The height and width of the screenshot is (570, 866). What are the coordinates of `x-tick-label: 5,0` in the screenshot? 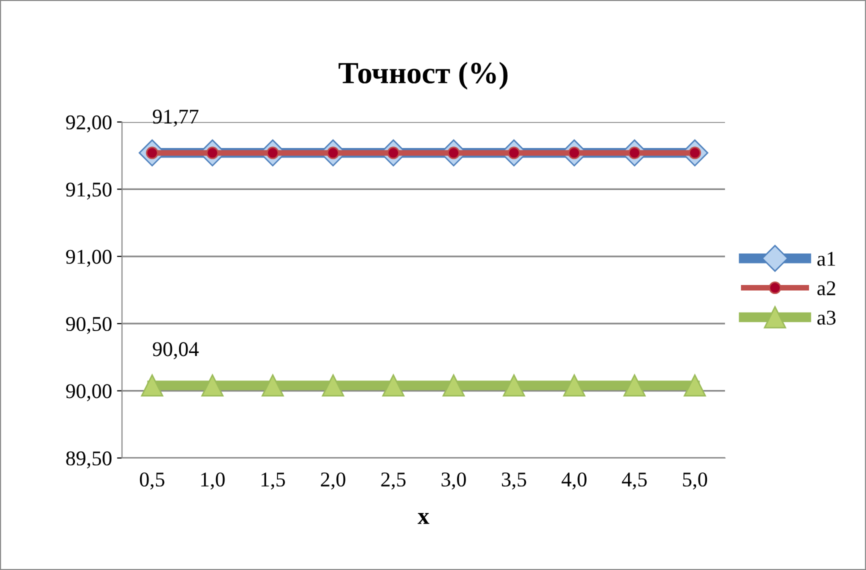 It's located at (695, 481).